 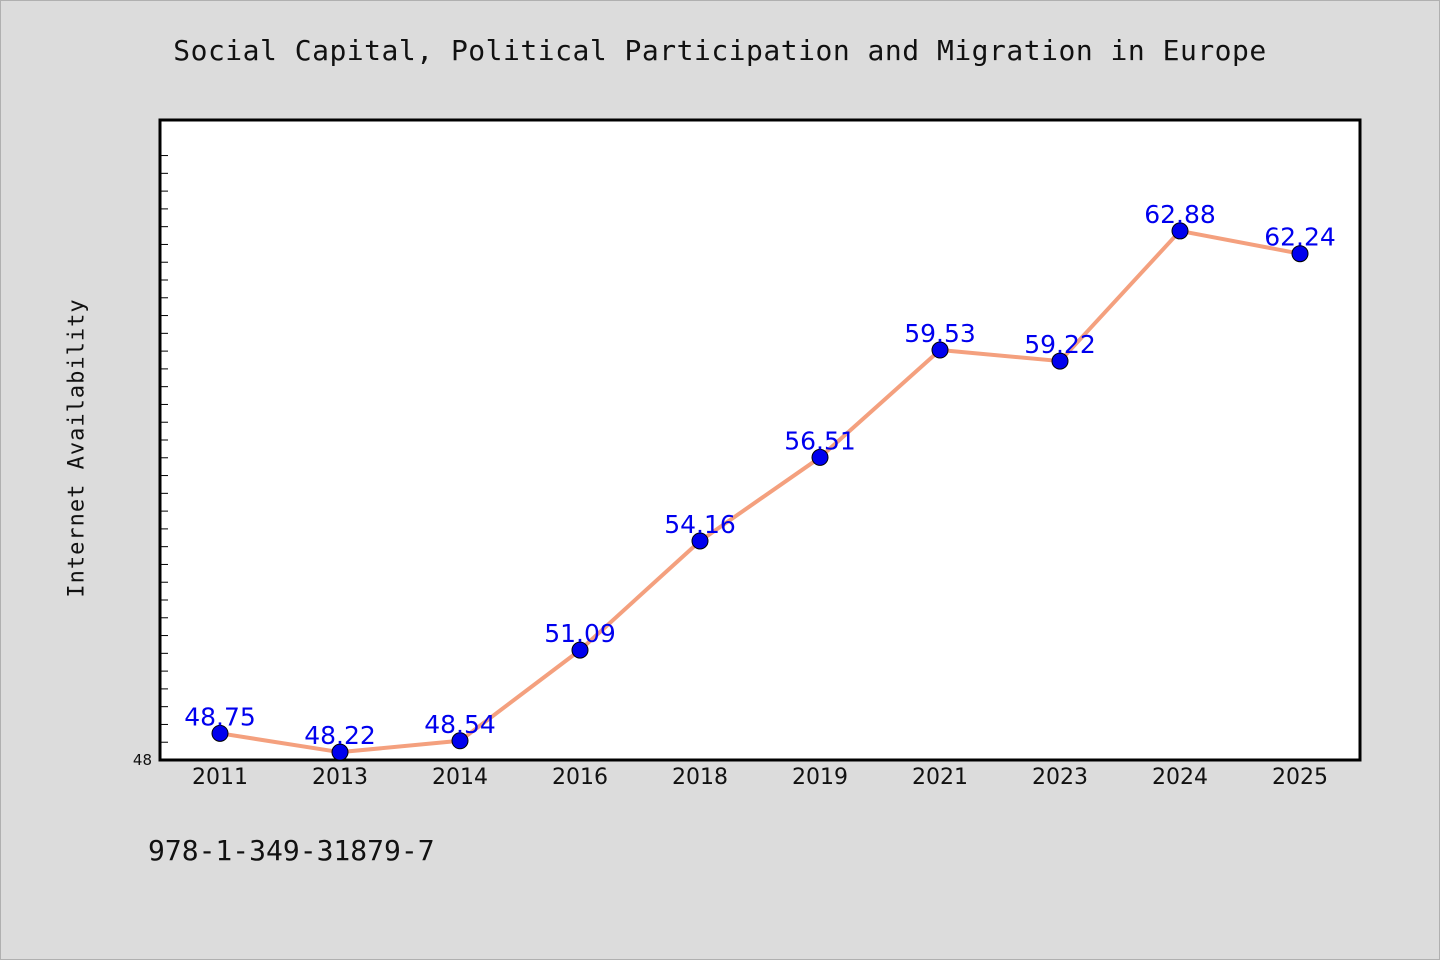 What do you see at coordinates (220, 777) in the screenshot?
I see `x-tick-label: 2011` at bounding box center [220, 777].